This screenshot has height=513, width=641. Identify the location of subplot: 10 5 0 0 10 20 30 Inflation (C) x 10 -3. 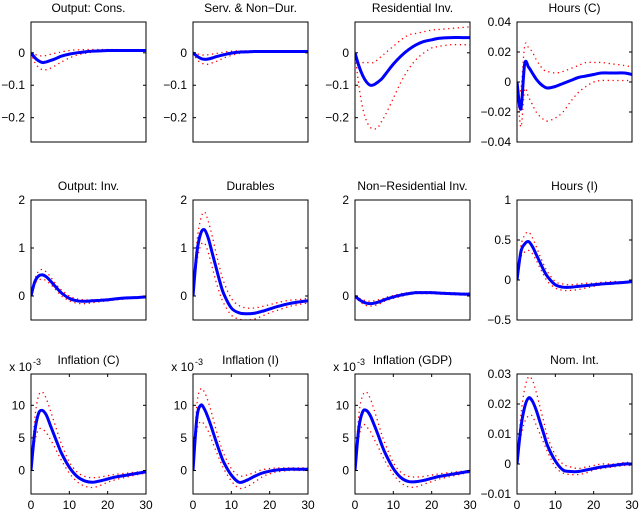
(81, 432).